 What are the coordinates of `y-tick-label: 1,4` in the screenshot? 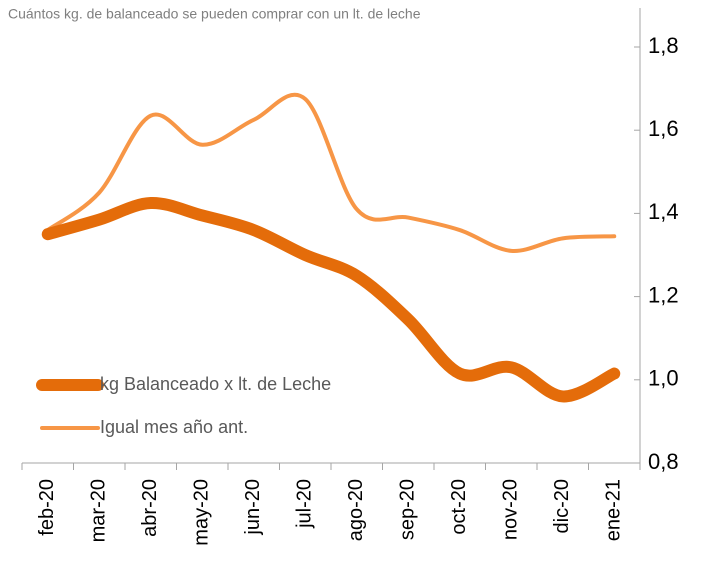 It's located at (663, 211).